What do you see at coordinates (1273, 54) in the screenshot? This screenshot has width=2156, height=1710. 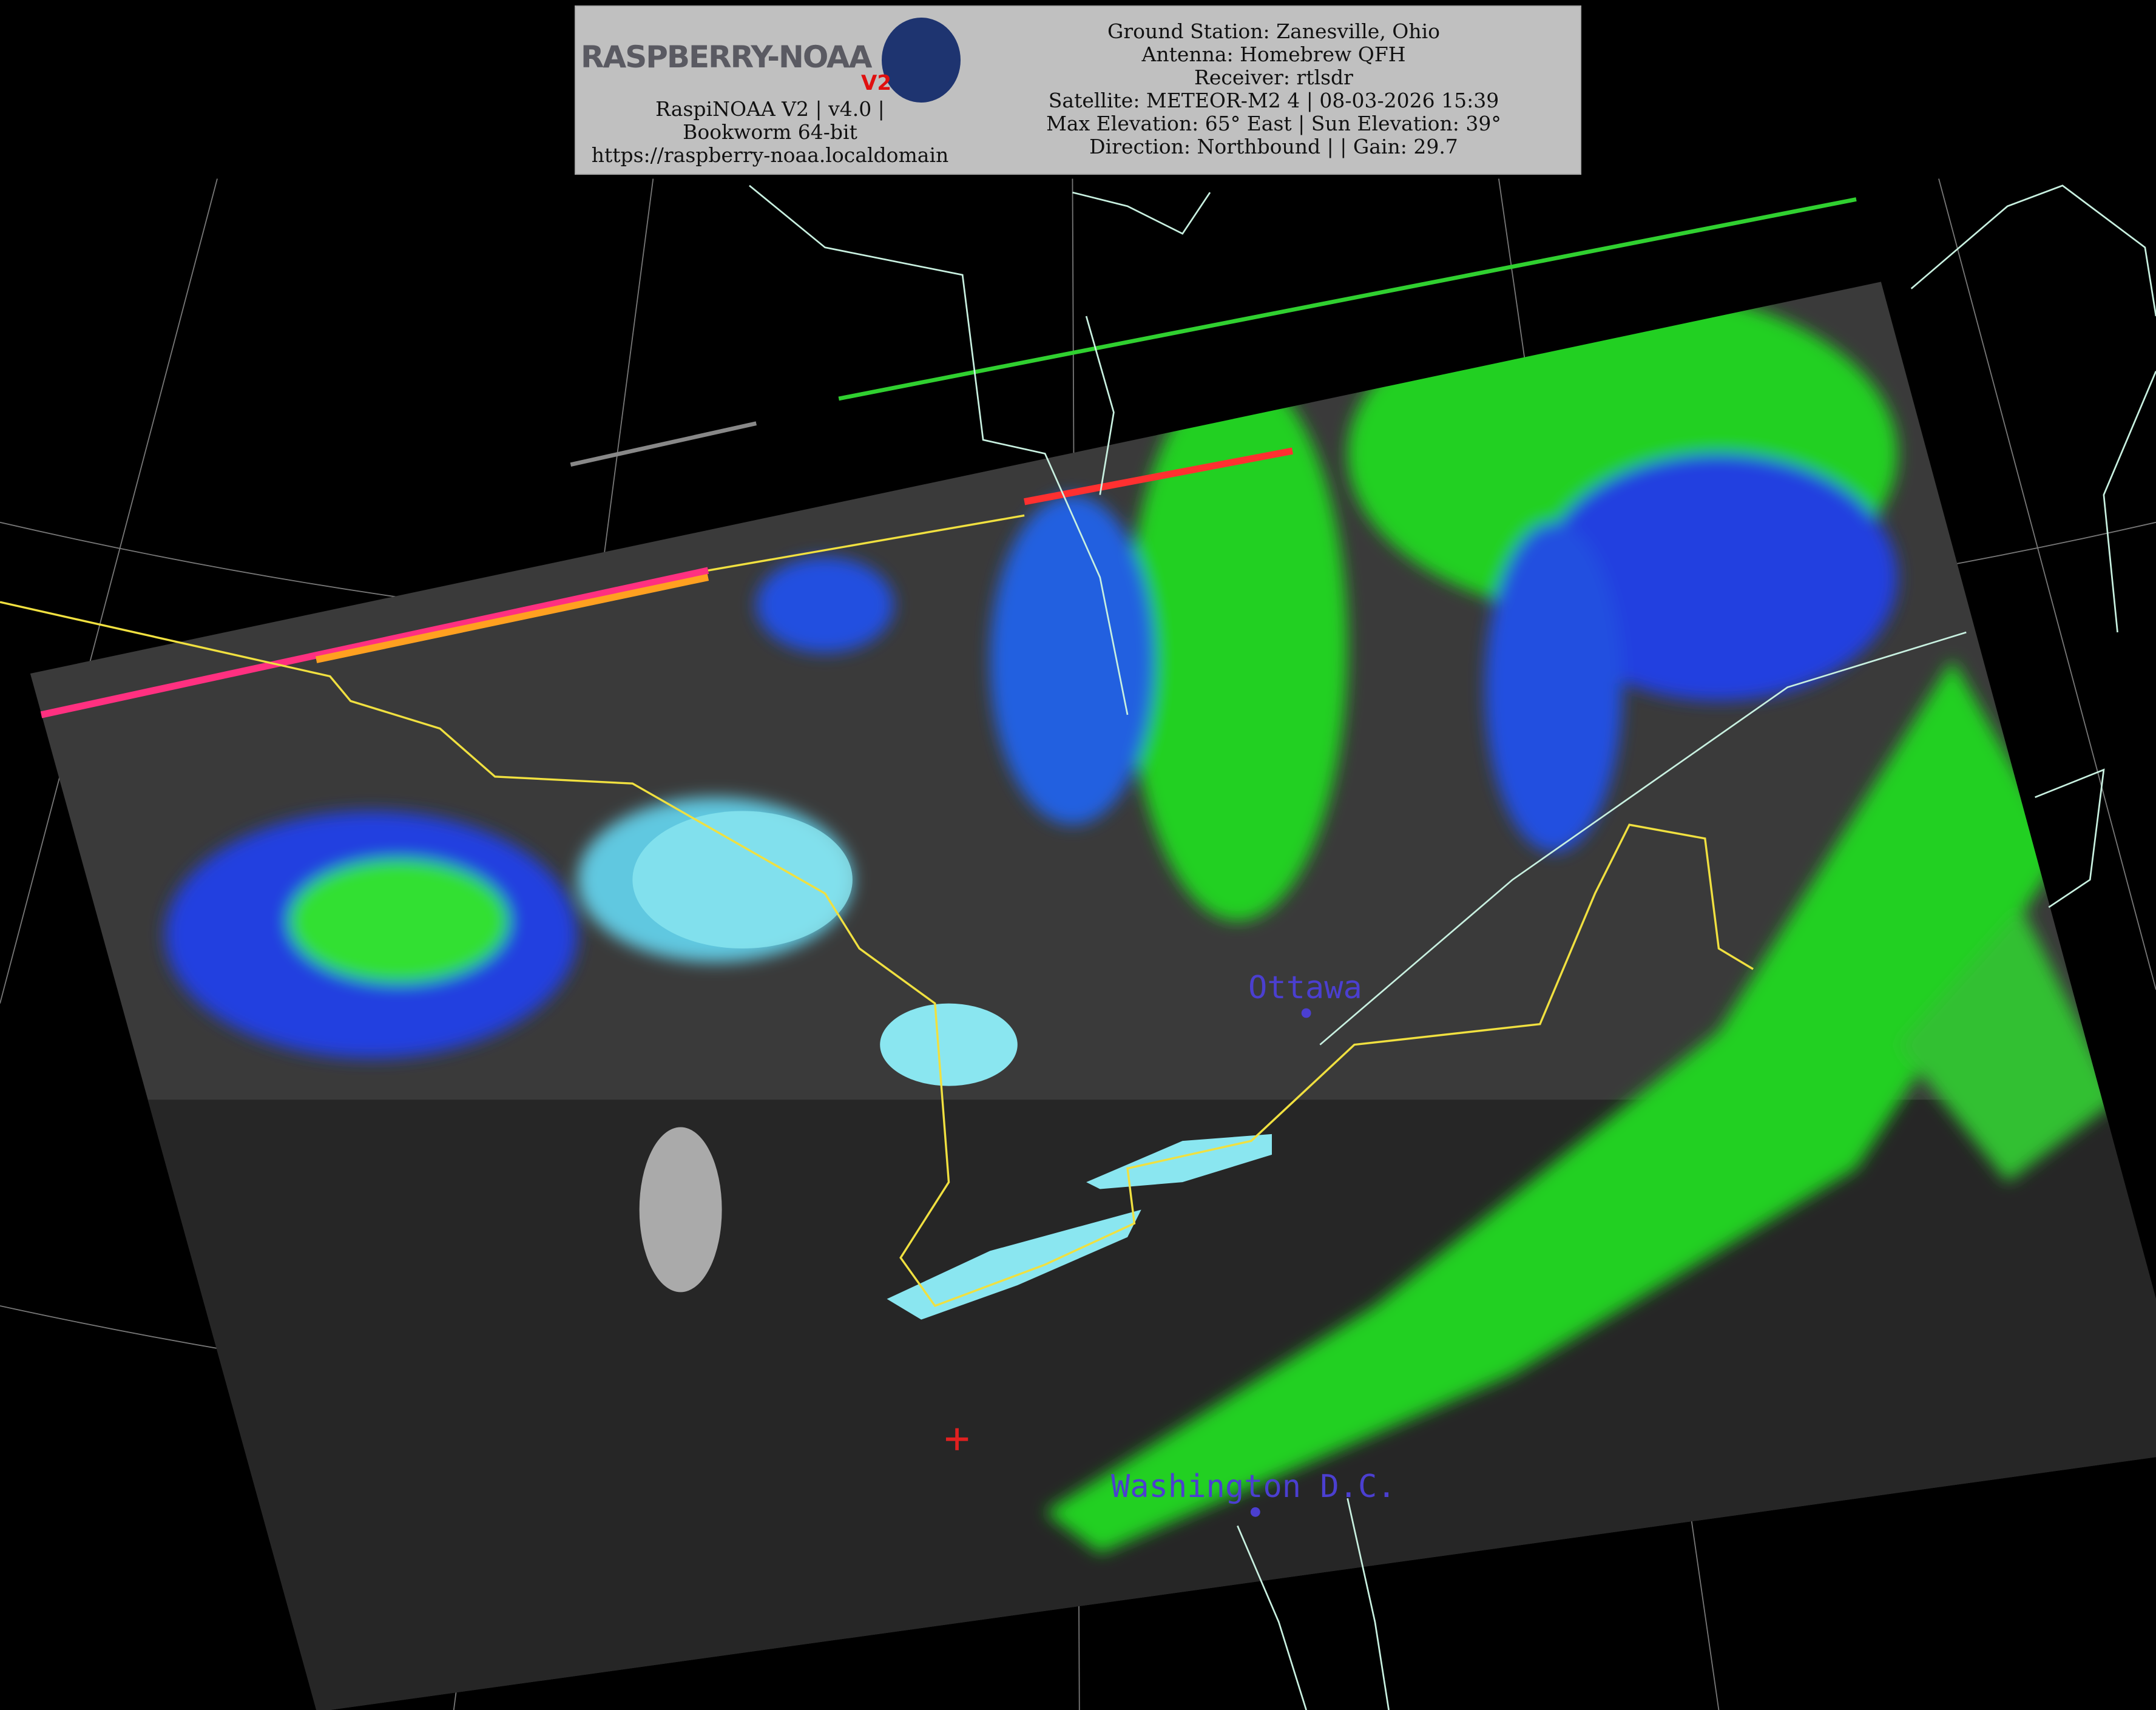 I see `antenna: Antenna: Homebrew QFH` at bounding box center [1273, 54].